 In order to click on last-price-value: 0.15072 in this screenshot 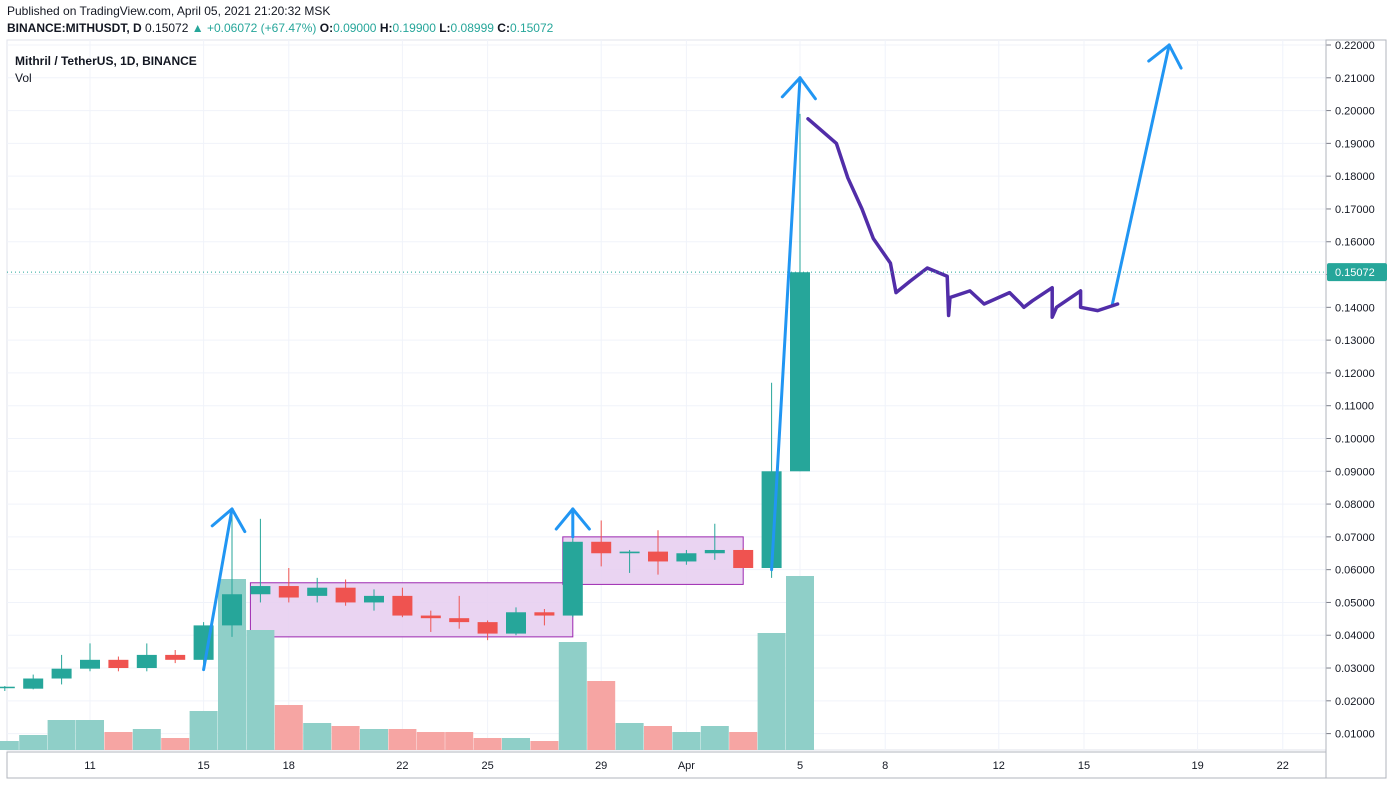, I will do `click(167, 28)`.